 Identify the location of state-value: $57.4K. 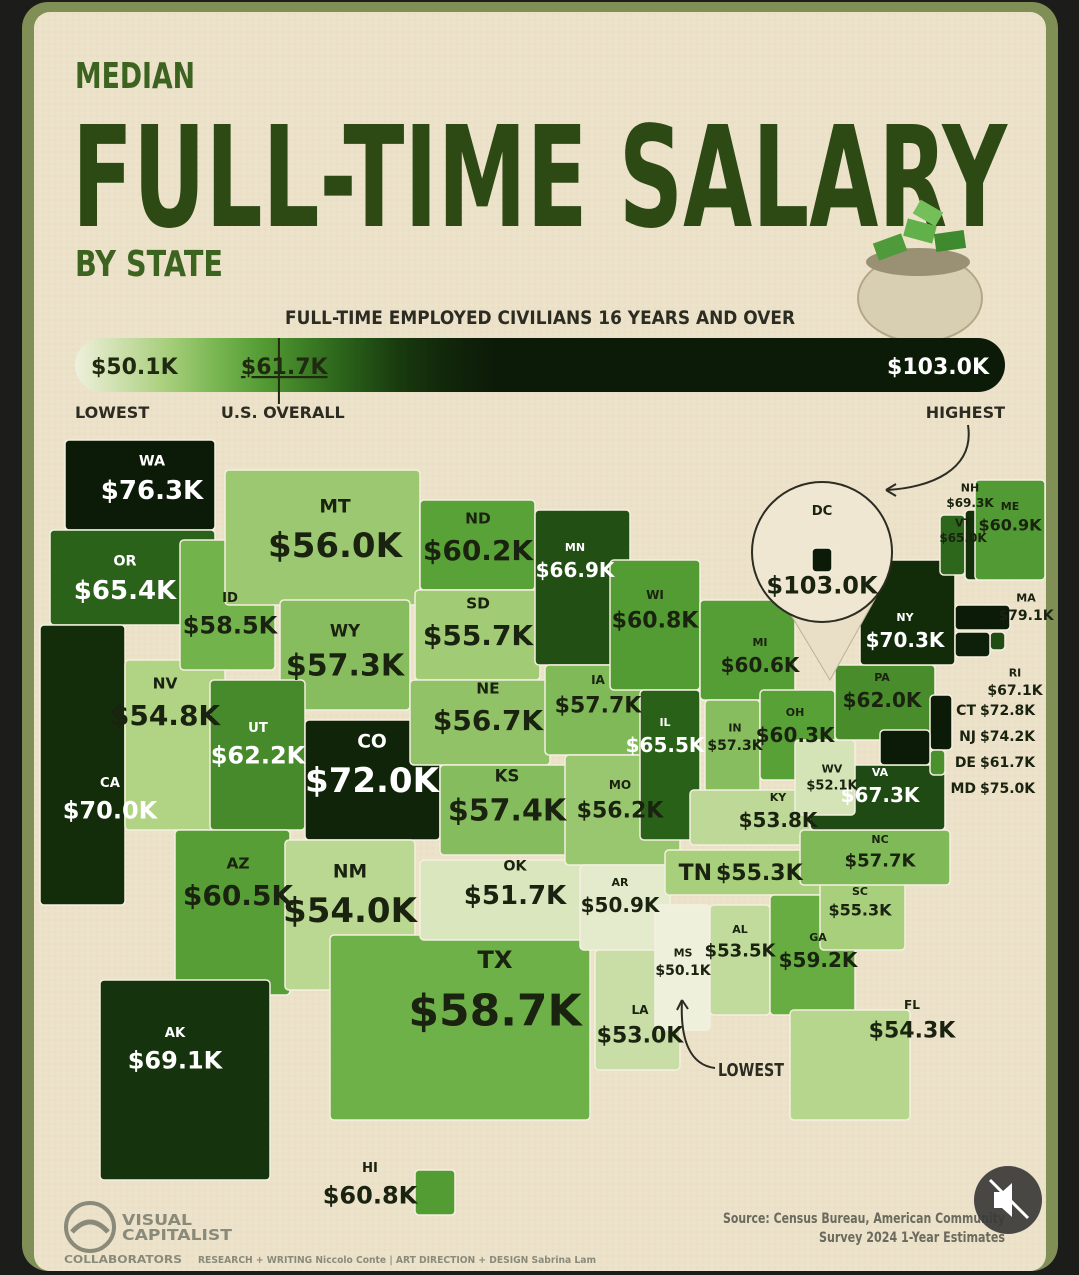
(508, 811).